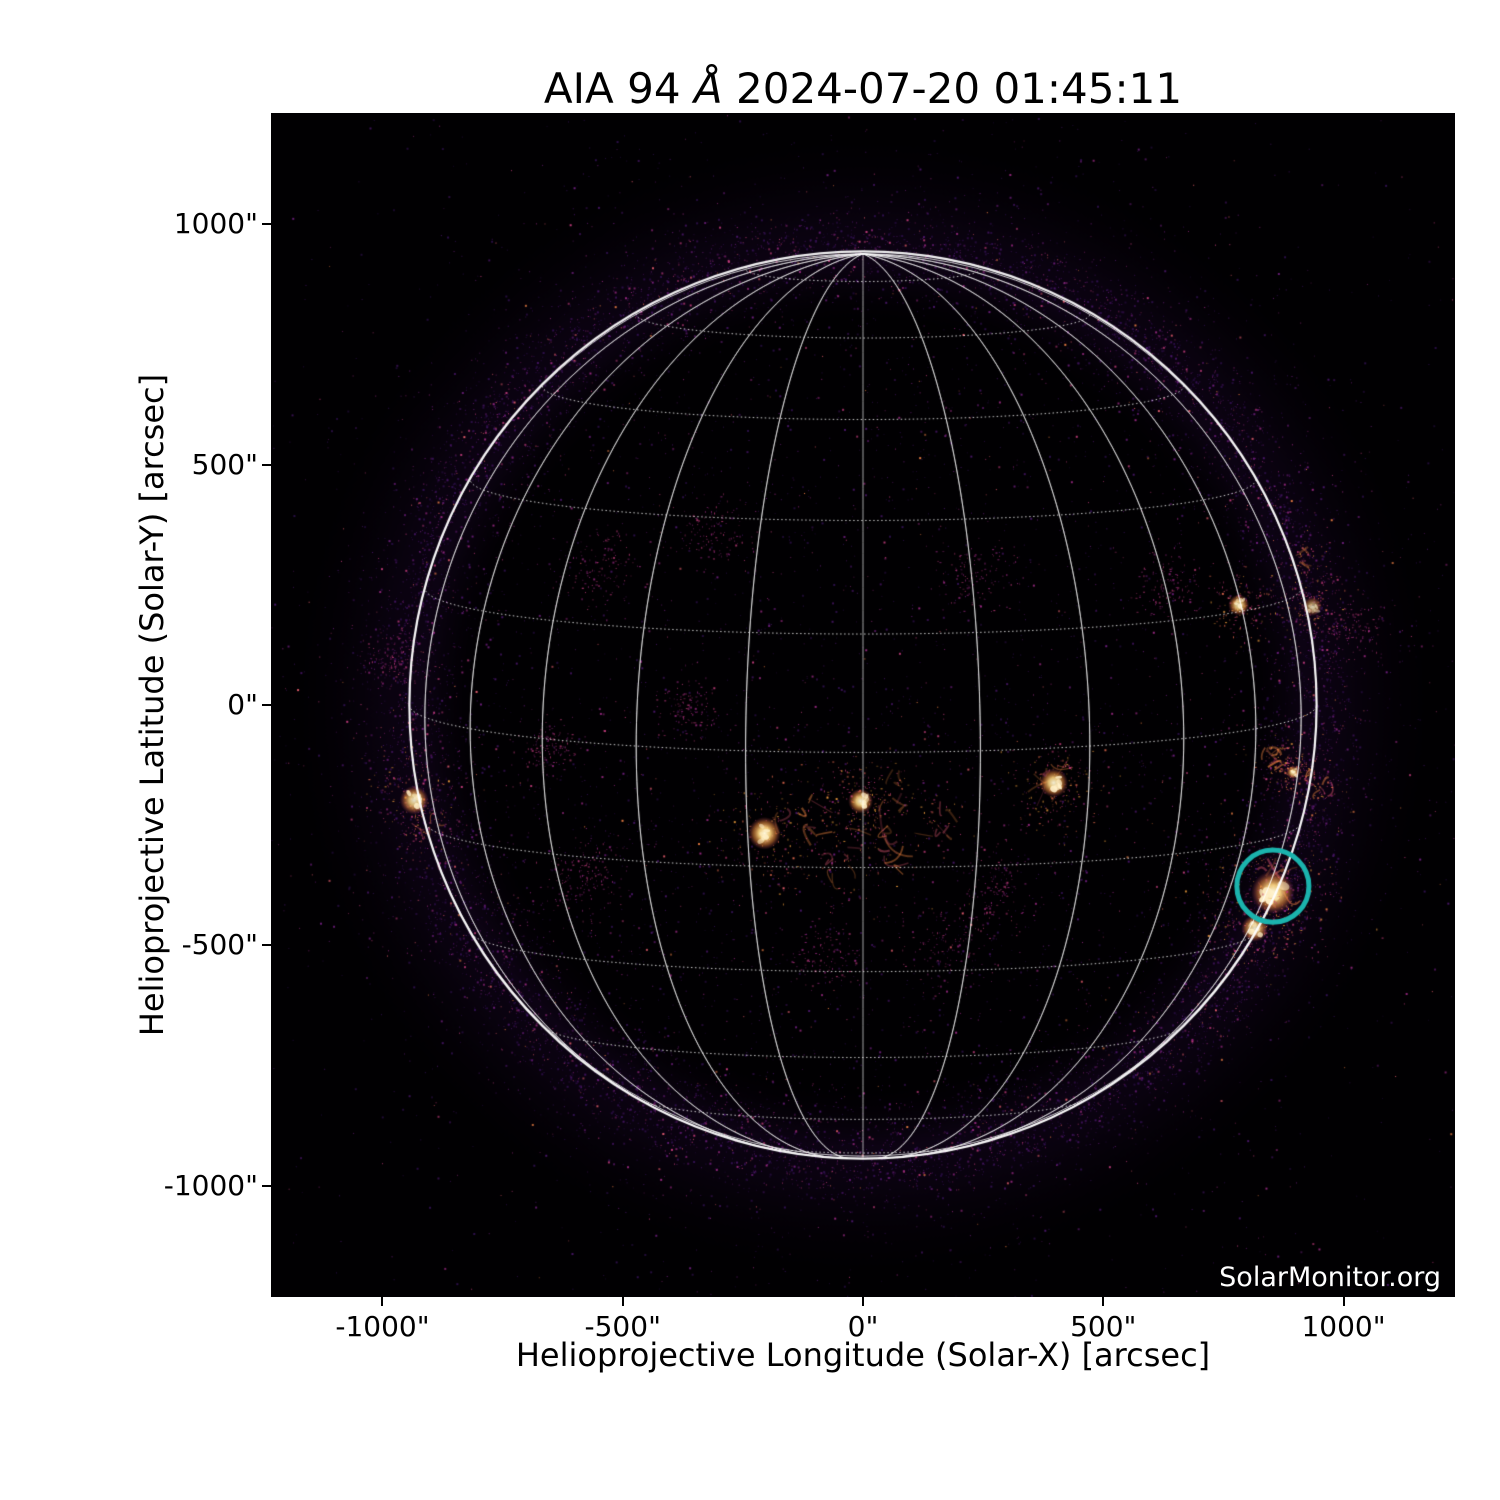 The image size is (1500, 1500). What do you see at coordinates (224, 464) in the screenshot?
I see `y-tick-label: 500"` at bounding box center [224, 464].